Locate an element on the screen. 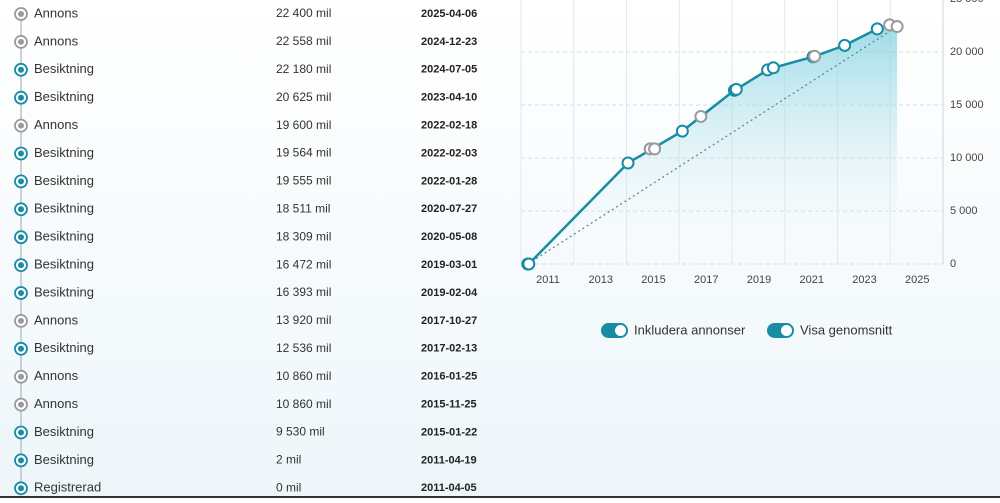  row-mileage: 19 555 mil is located at coordinates (303, 181).